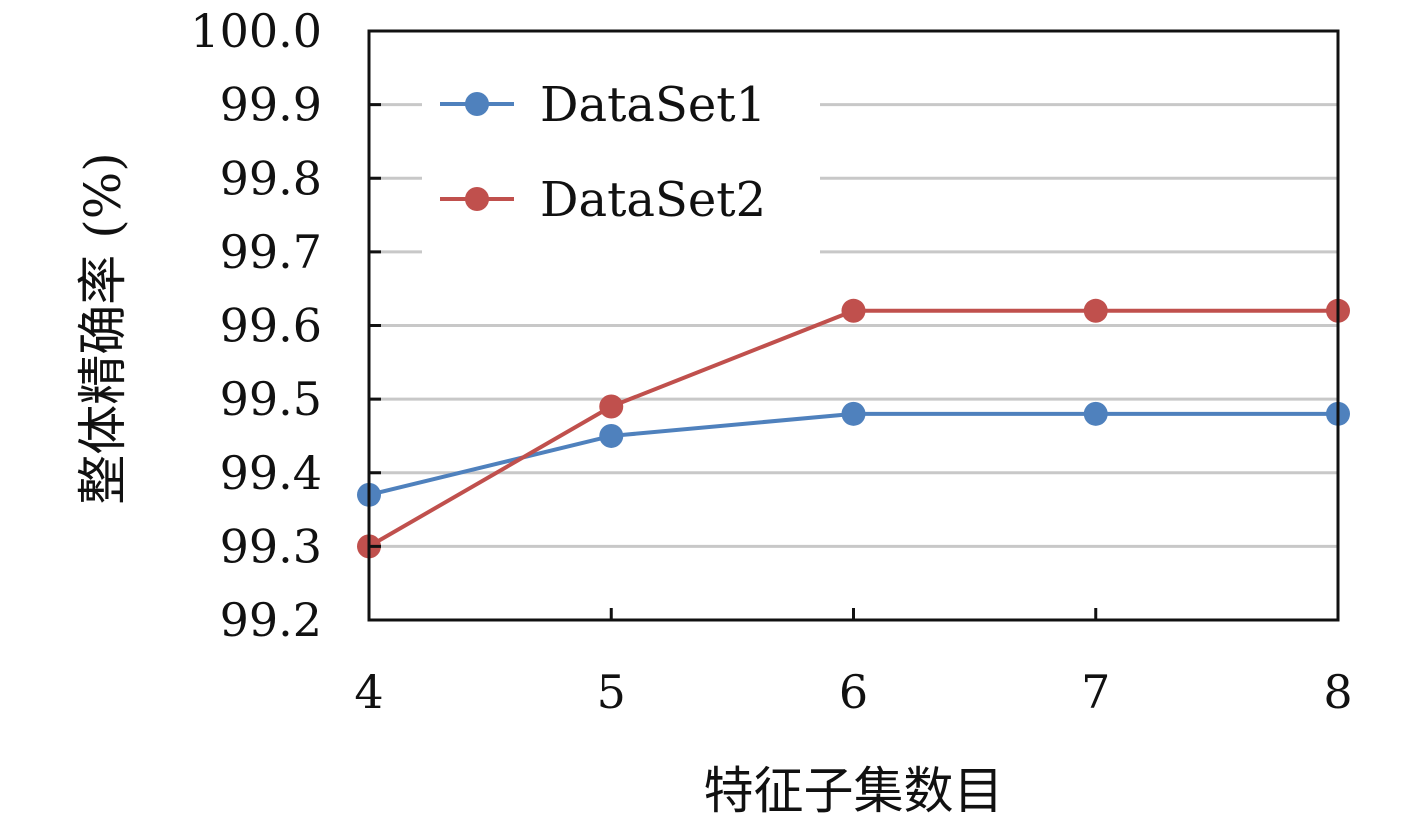 The height and width of the screenshot is (828, 1417). Describe the element at coordinates (271, 399) in the screenshot. I see `y-tick-label: 99.5` at that location.